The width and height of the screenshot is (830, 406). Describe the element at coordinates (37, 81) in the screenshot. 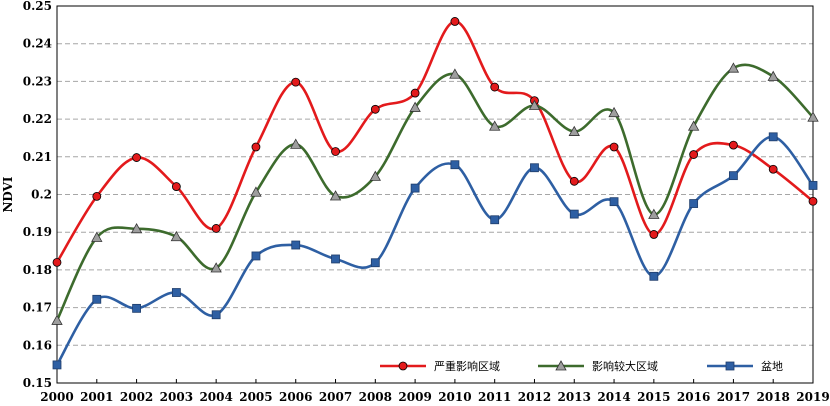

I see `y-tick-label: 0.23` at that location.